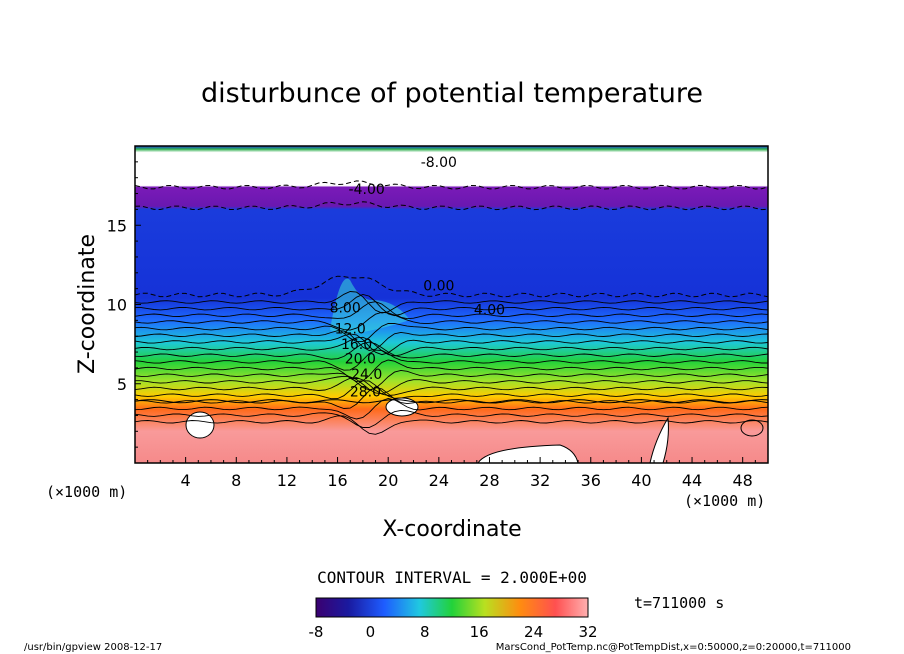  I want to click on x-tick-label: 20, so click(388, 480).